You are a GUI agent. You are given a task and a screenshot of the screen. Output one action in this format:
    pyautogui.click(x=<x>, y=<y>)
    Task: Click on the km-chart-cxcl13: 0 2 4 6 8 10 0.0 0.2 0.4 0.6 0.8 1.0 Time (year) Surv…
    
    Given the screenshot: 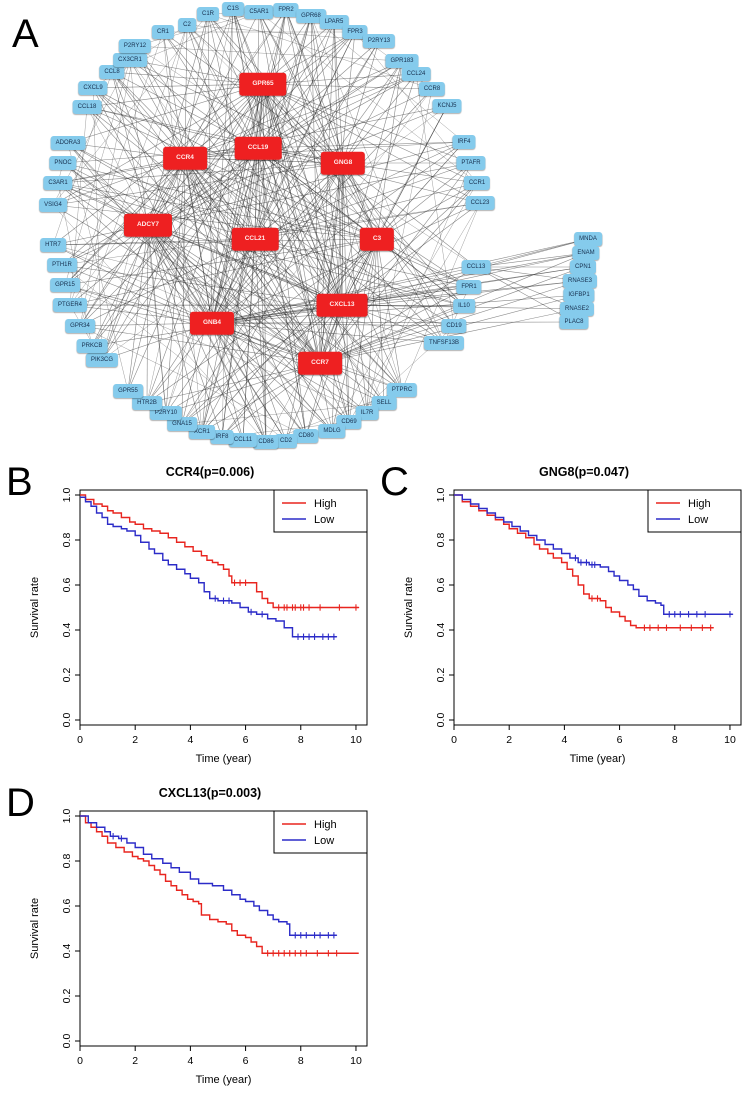 What is the action you would take?
    pyautogui.click(x=198, y=947)
    